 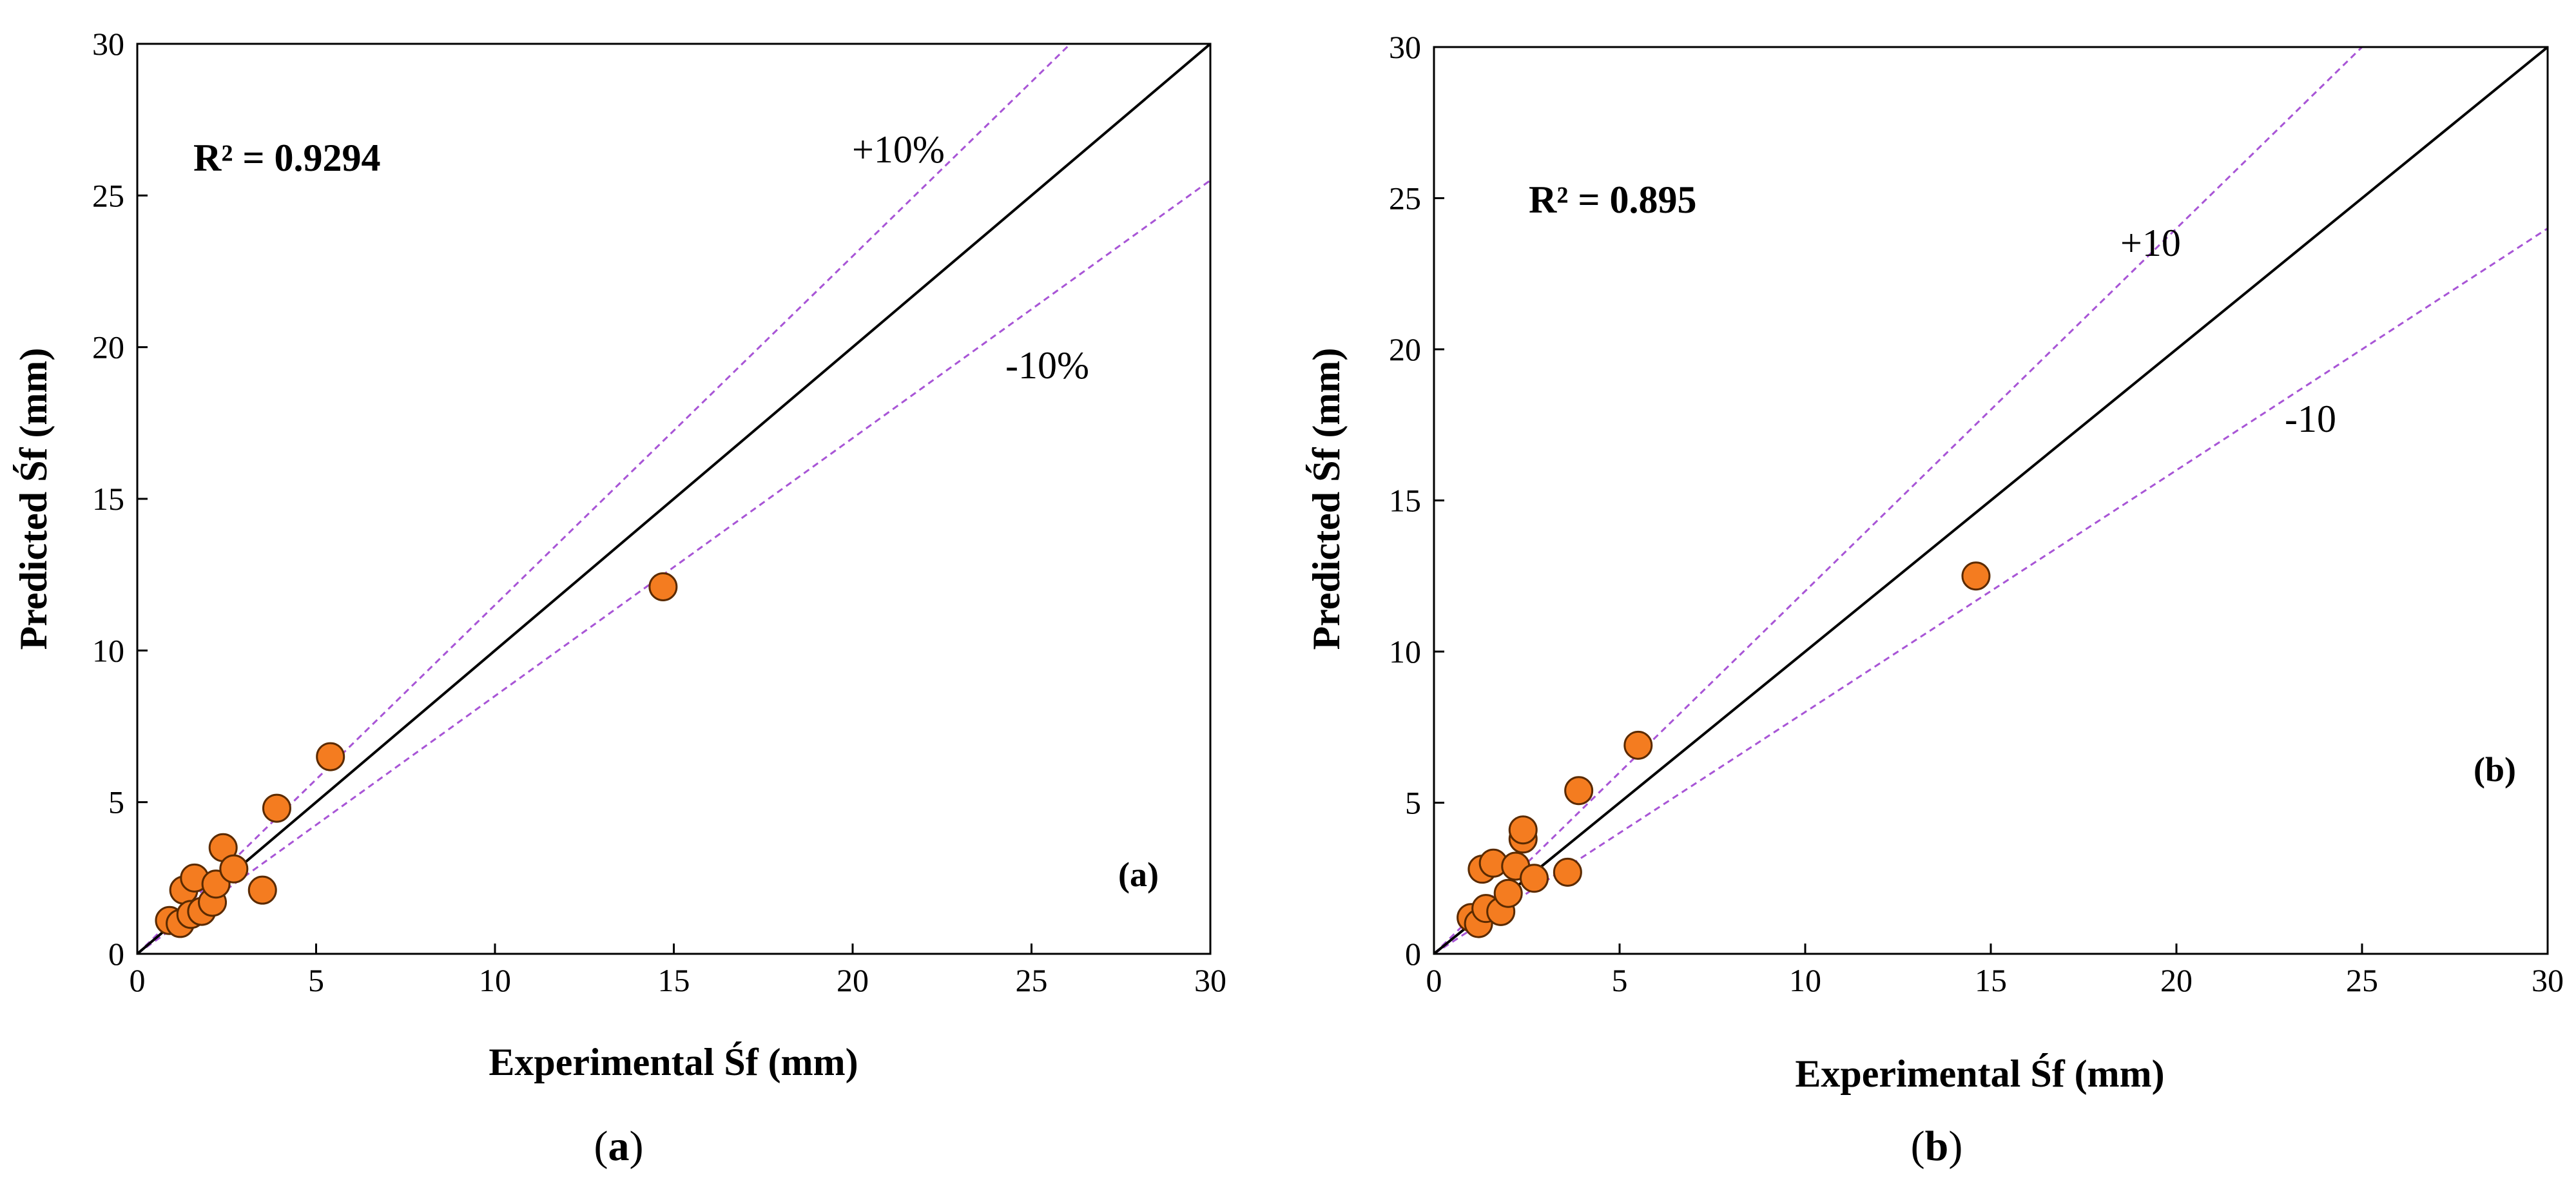 What do you see at coordinates (1047, 365) in the screenshot?
I see `chart-a-lower-band-label: -10%` at bounding box center [1047, 365].